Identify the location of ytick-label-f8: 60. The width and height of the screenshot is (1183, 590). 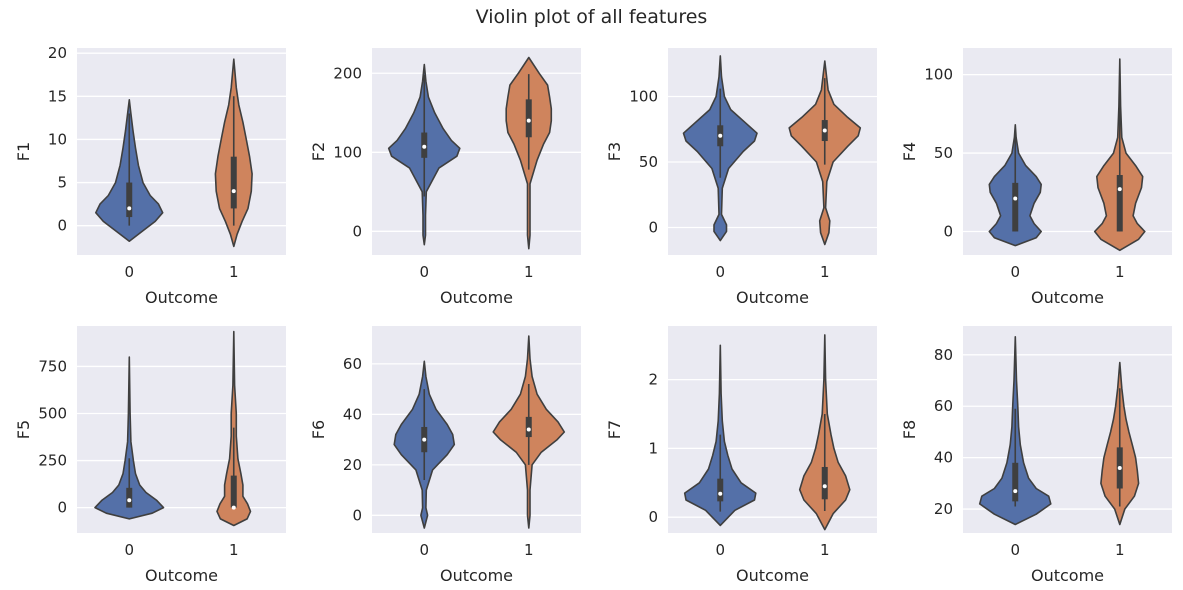
(943, 406).